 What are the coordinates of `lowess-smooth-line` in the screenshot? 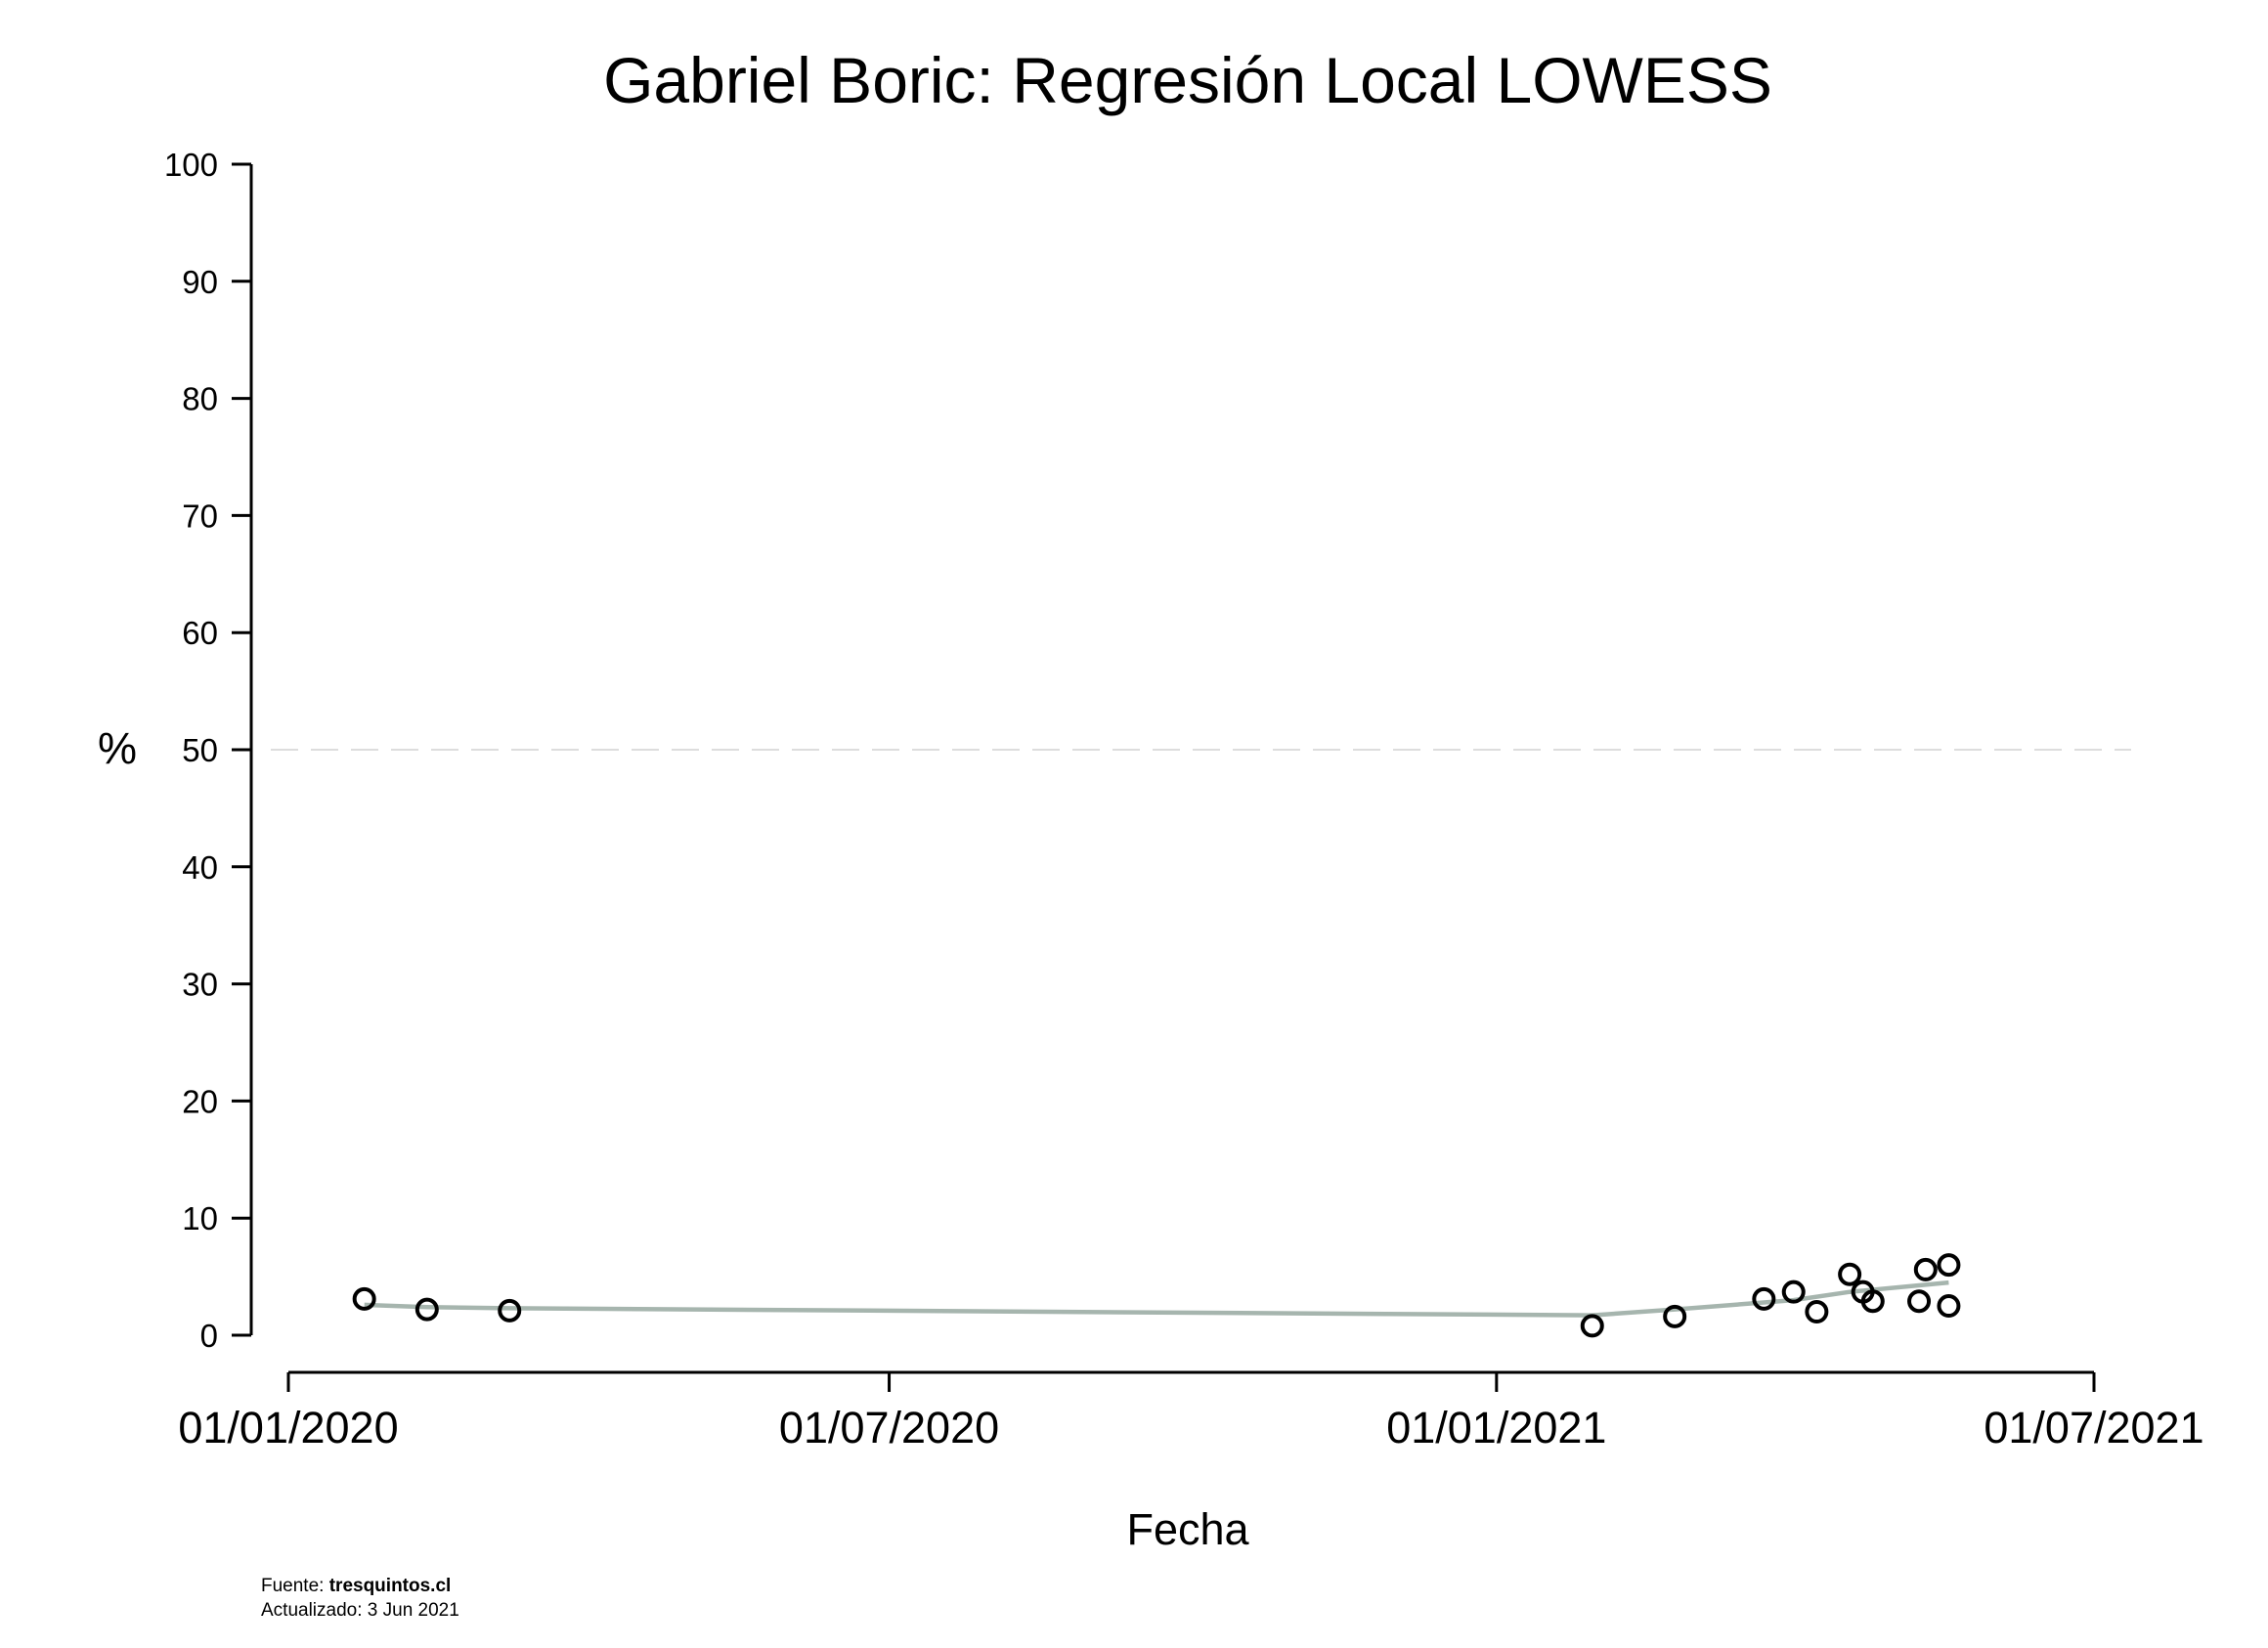 It's located at (1156, 1298).